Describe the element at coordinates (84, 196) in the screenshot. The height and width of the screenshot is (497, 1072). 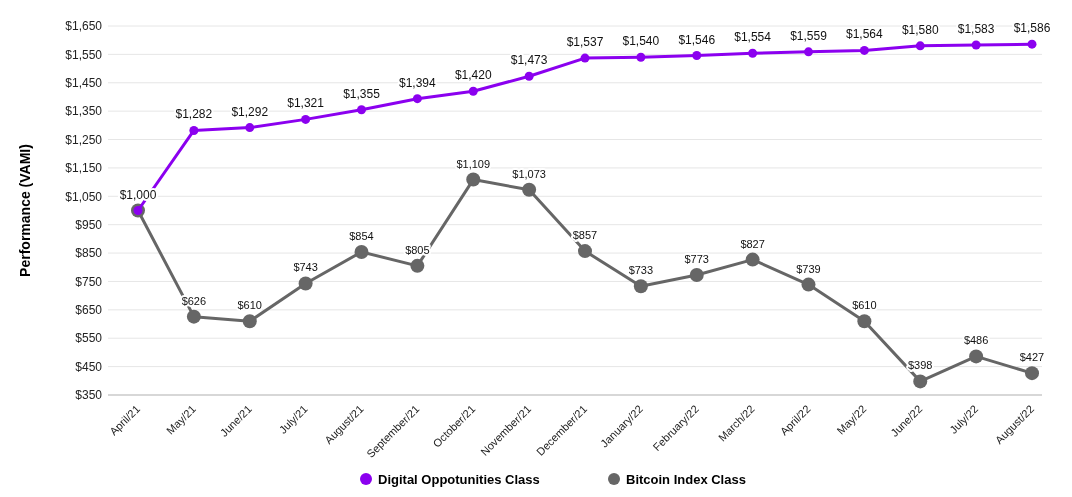
I see `y-tick-label: $1,050` at that location.